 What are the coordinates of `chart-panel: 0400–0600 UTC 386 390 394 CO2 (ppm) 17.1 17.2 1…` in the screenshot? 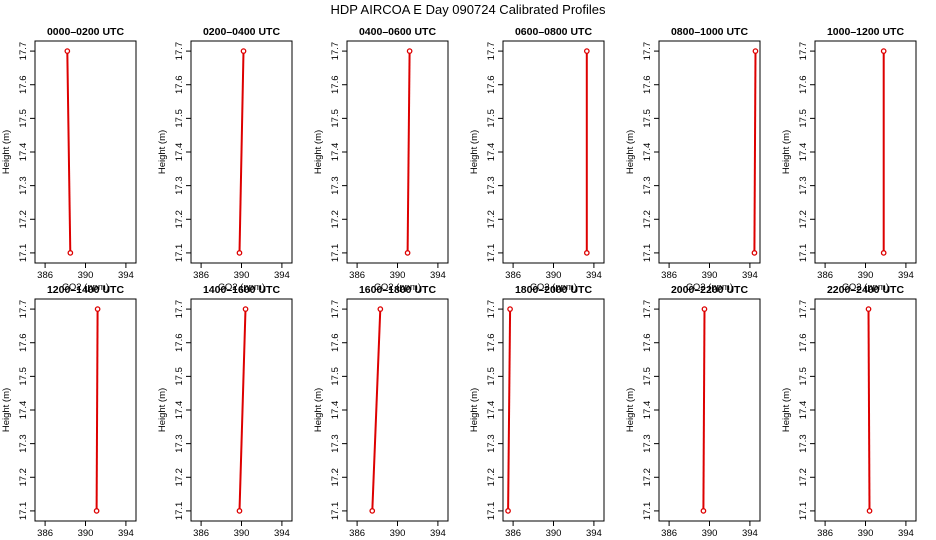 It's located at (381, 159).